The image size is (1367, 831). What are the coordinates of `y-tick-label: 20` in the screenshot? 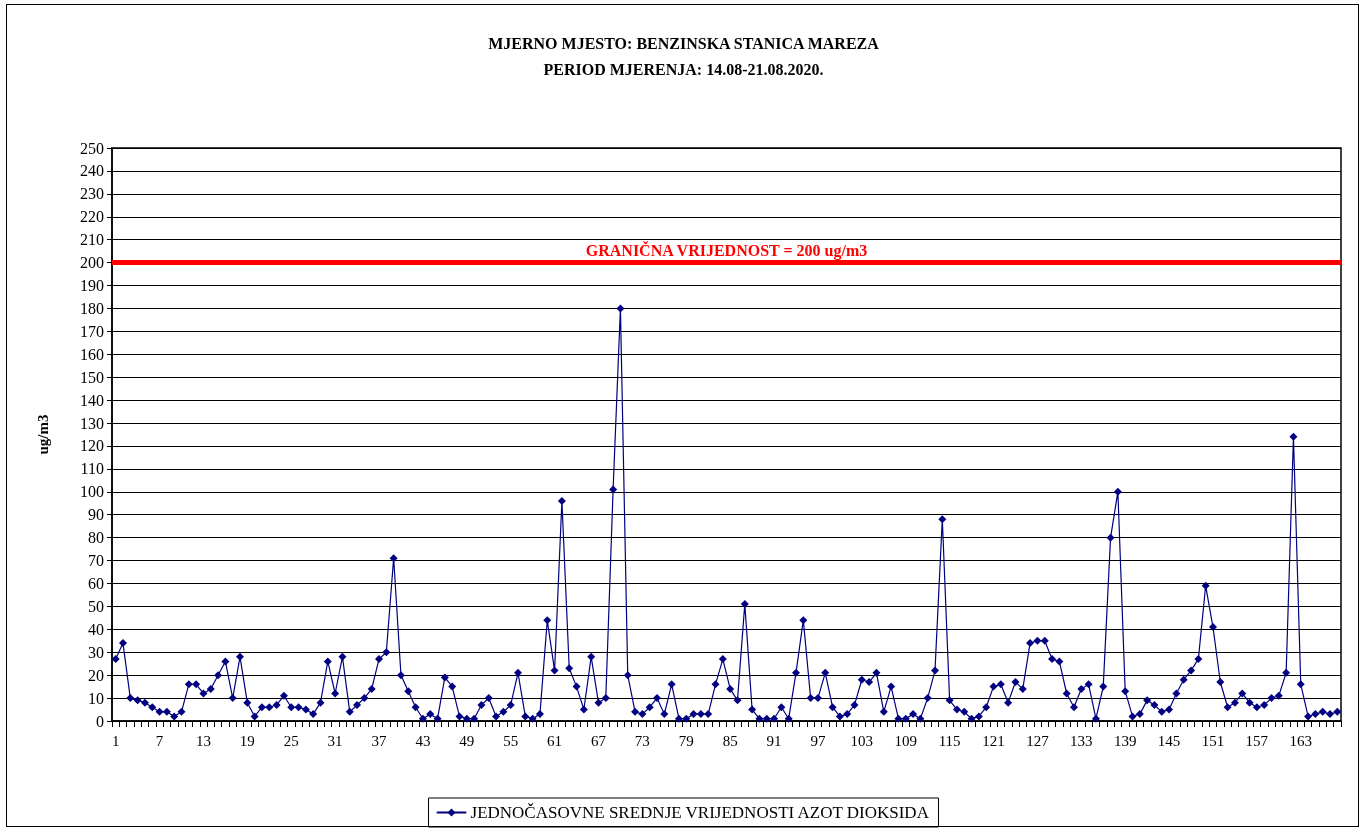 It's located at (96, 675).